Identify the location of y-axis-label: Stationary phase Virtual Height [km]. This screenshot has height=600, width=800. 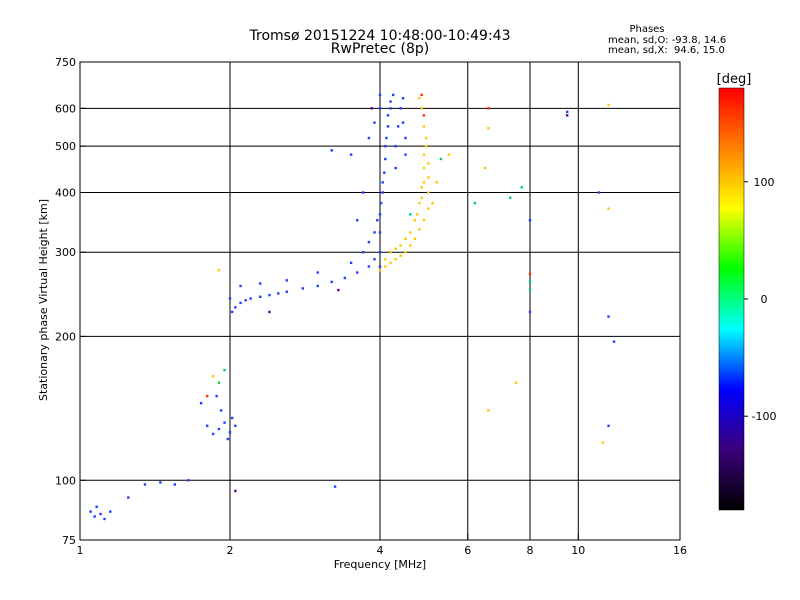
(43, 300).